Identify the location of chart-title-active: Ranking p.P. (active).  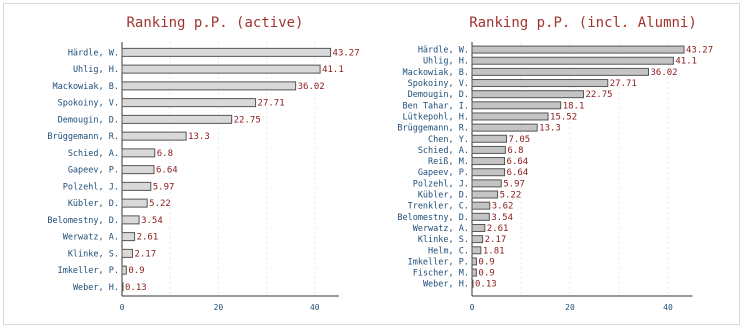
(214, 23).